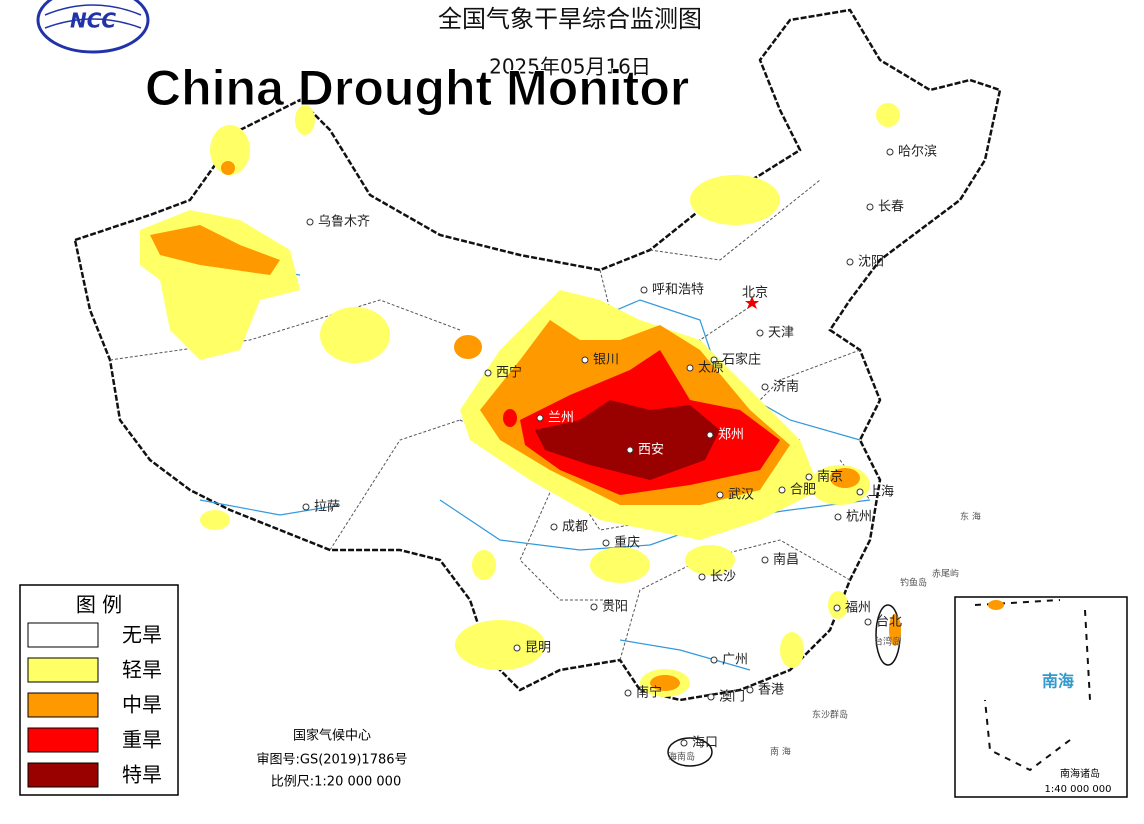  What do you see at coordinates (1058, 681) in the screenshot?
I see `inset-sea: 南海` at bounding box center [1058, 681].